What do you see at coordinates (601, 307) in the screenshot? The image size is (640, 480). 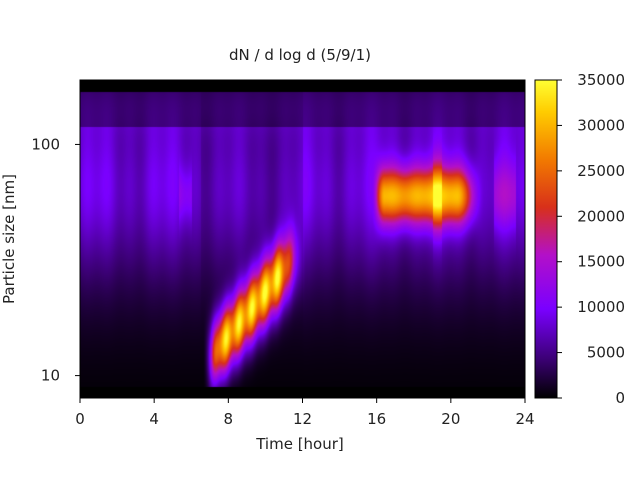 I see `colorbar-tick-label: 10000` at bounding box center [601, 307].